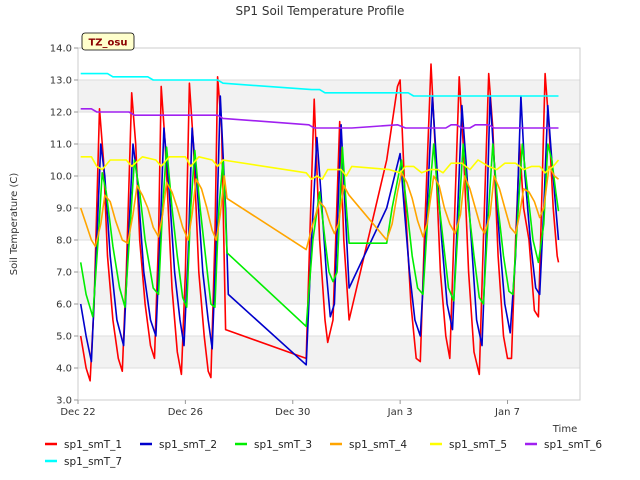 The height and width of the screenshot is (480, 640). What do you see at coordinates (61, 113) in the screenshot?
I see `y-tick-label: 12.0` at bounding box center [61, 113].